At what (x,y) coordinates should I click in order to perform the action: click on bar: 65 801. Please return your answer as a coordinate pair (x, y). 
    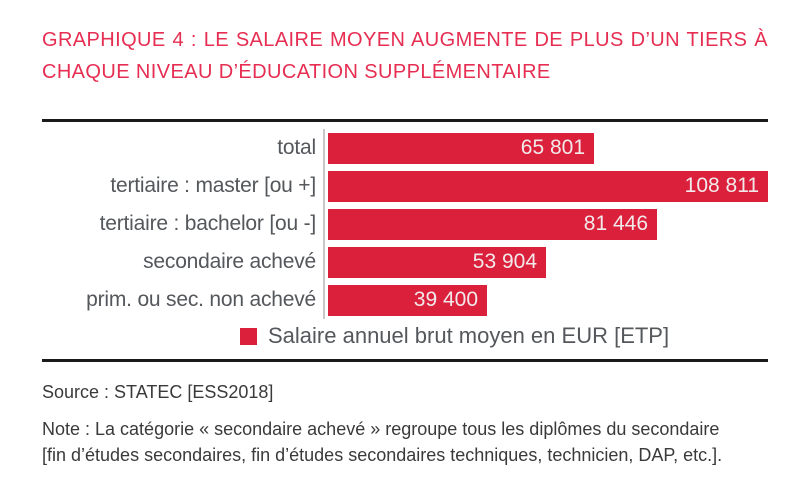
    Looking at the image, I should click on (461, 148).